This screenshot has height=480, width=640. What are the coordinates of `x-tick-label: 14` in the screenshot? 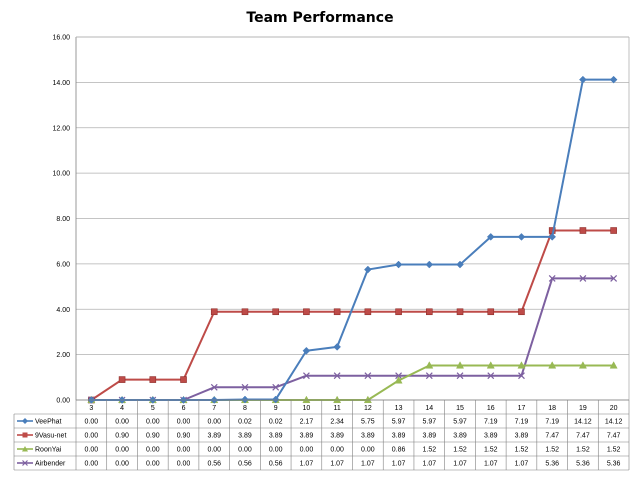 It's located at (429, 408).